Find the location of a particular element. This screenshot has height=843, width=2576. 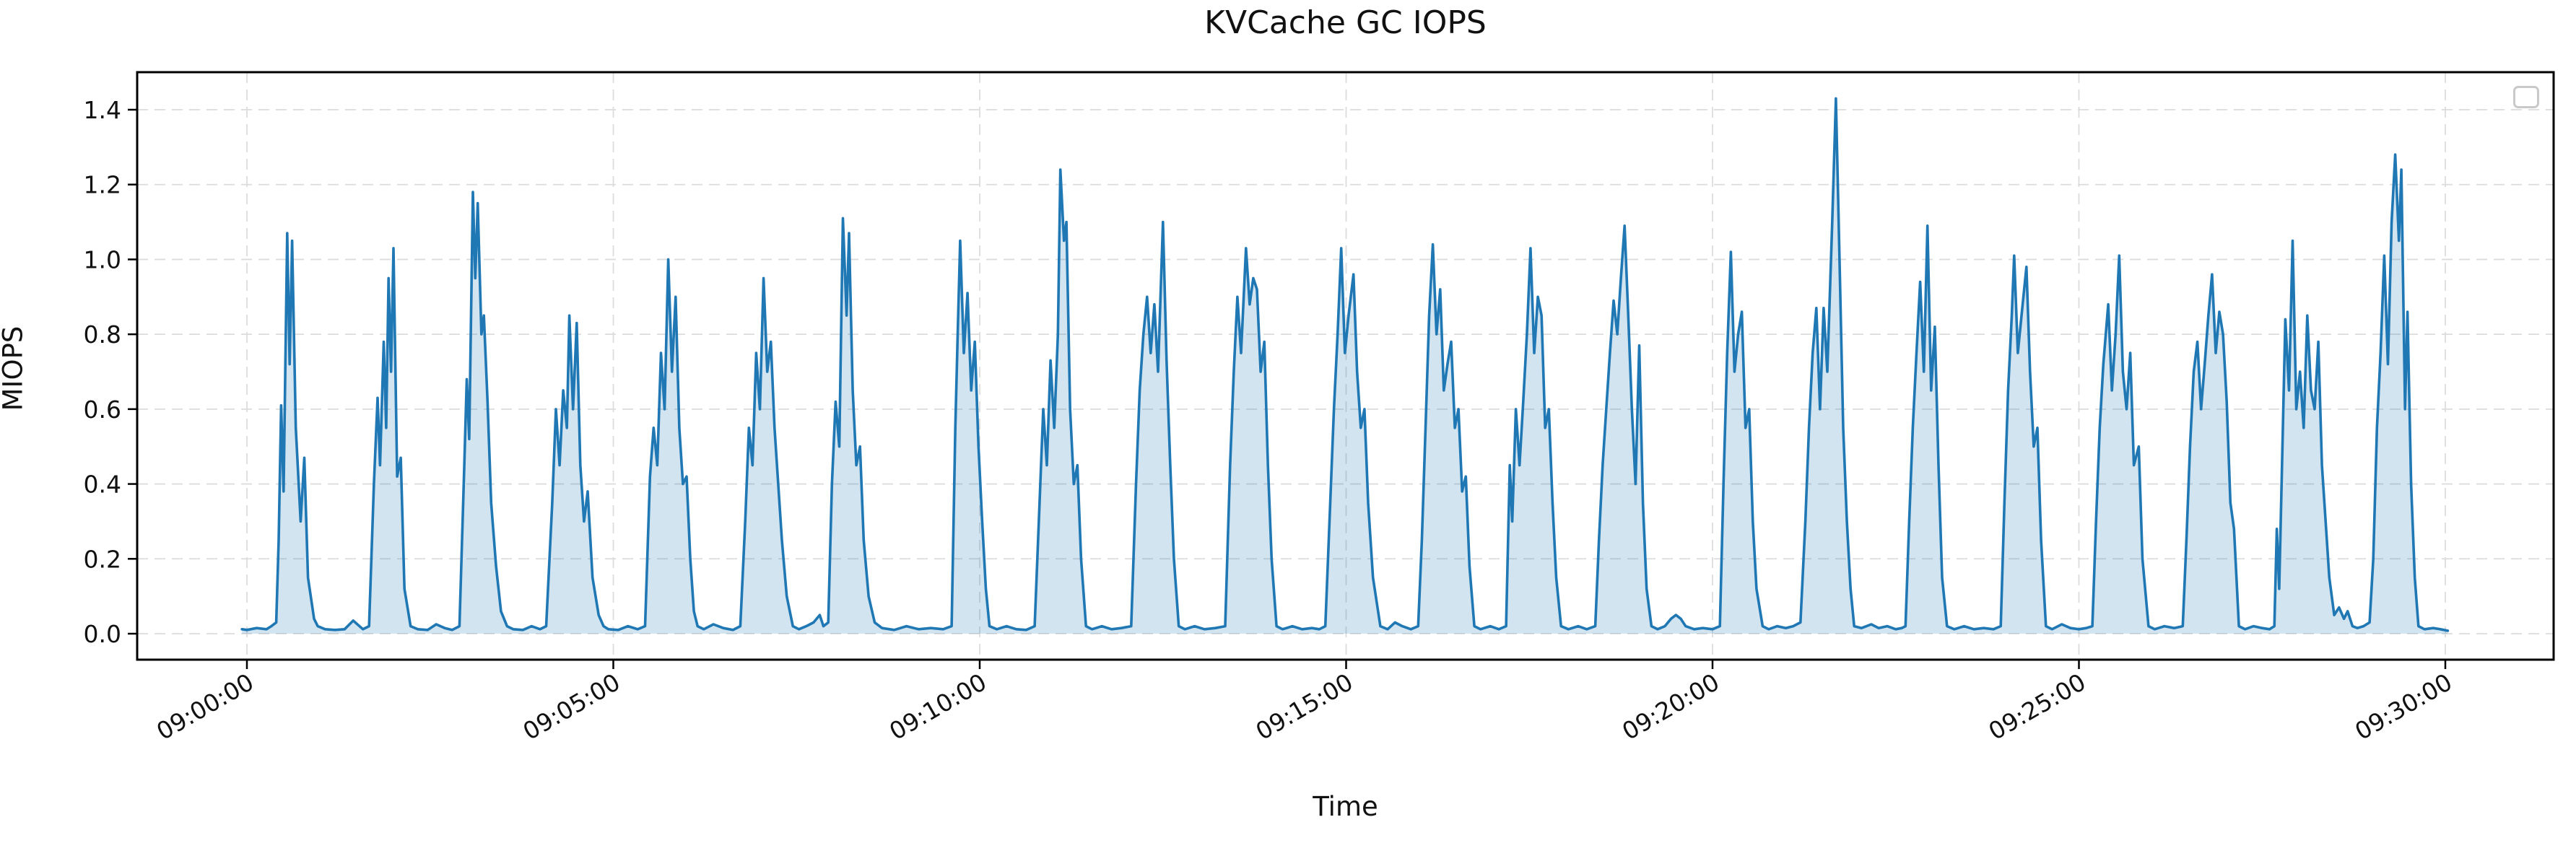

x-tick-label: 09:15:00 is located at coordinates (1304, 707).